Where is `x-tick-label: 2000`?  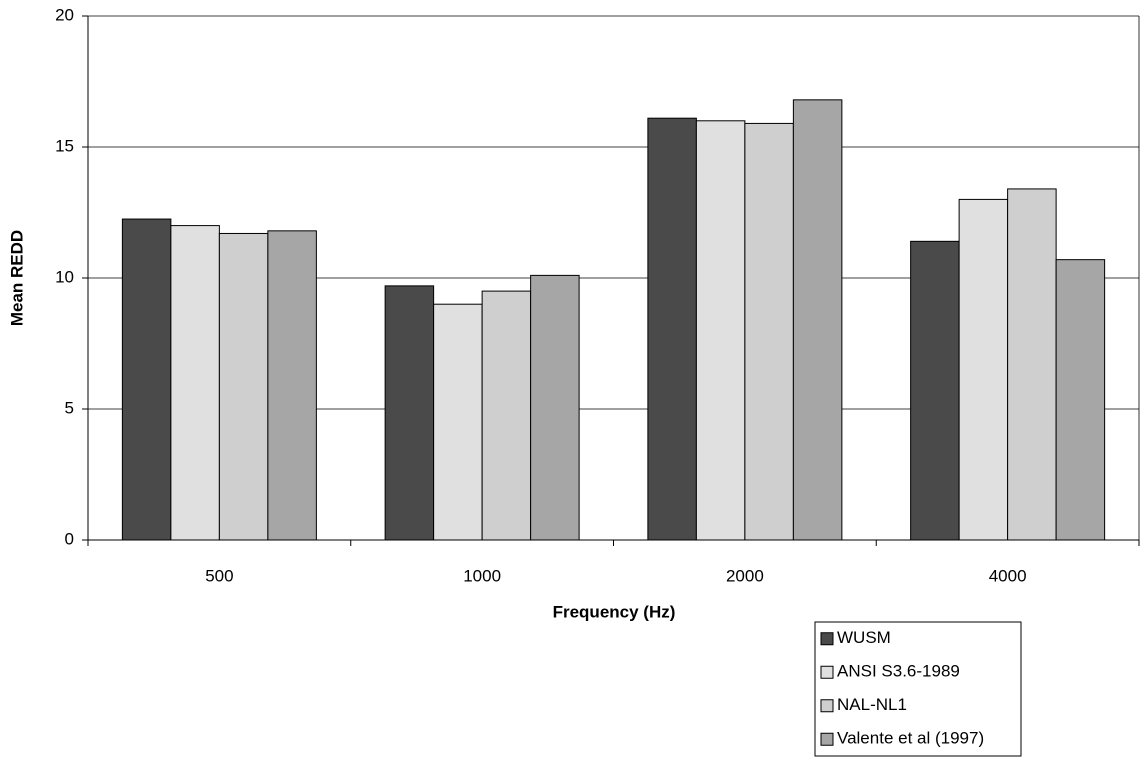
x-tick-label: 2000 is located at coordinates (745, 575).